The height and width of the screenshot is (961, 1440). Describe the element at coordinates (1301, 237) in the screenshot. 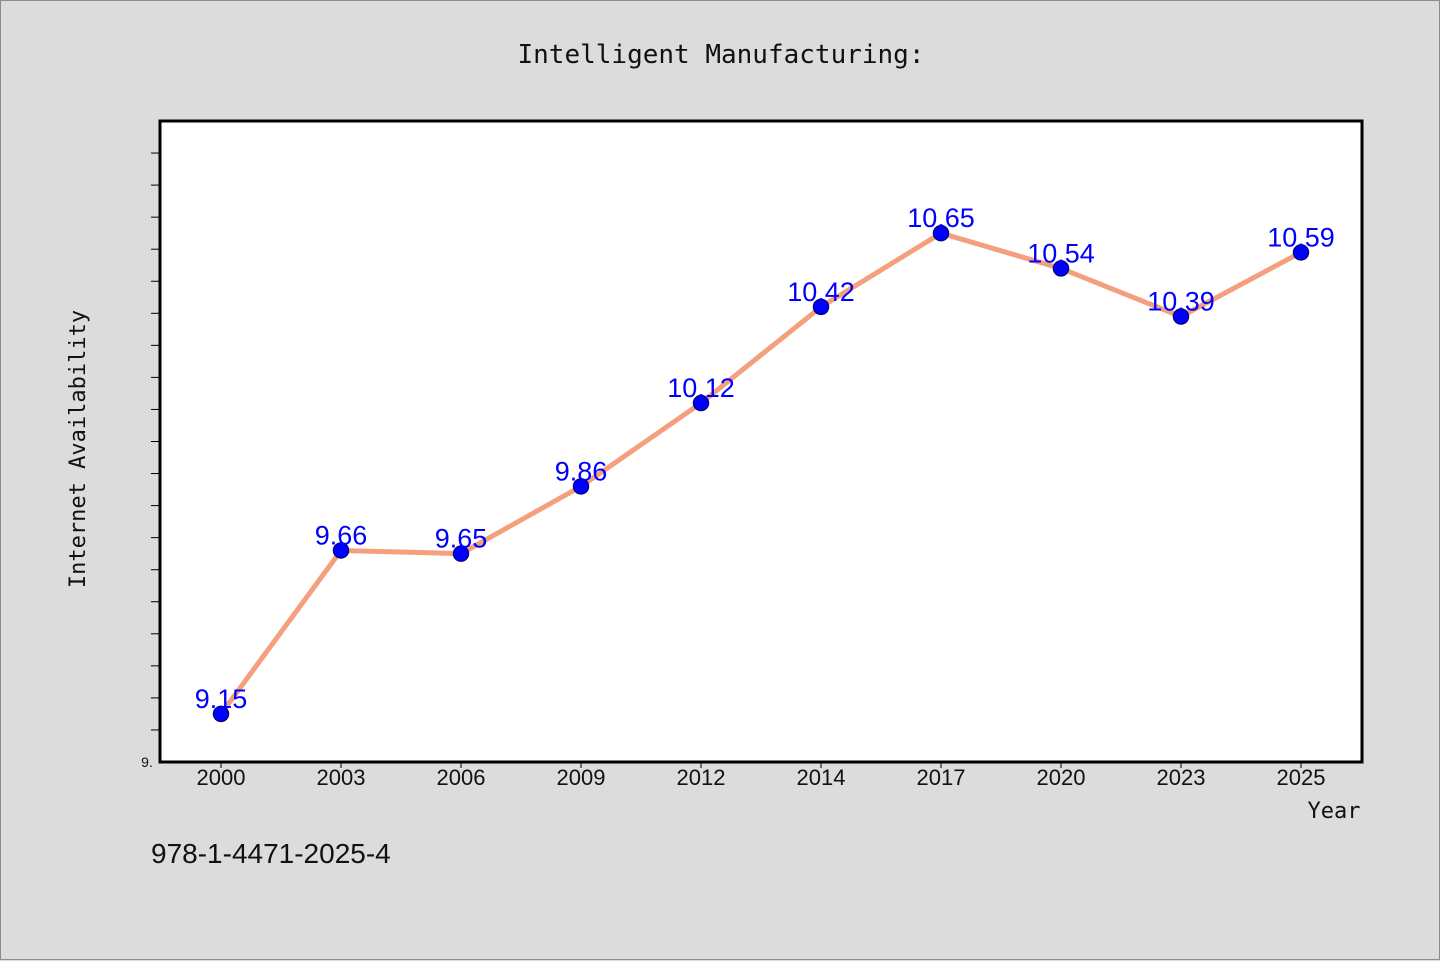

I see `data-label: 10.59` at that location.